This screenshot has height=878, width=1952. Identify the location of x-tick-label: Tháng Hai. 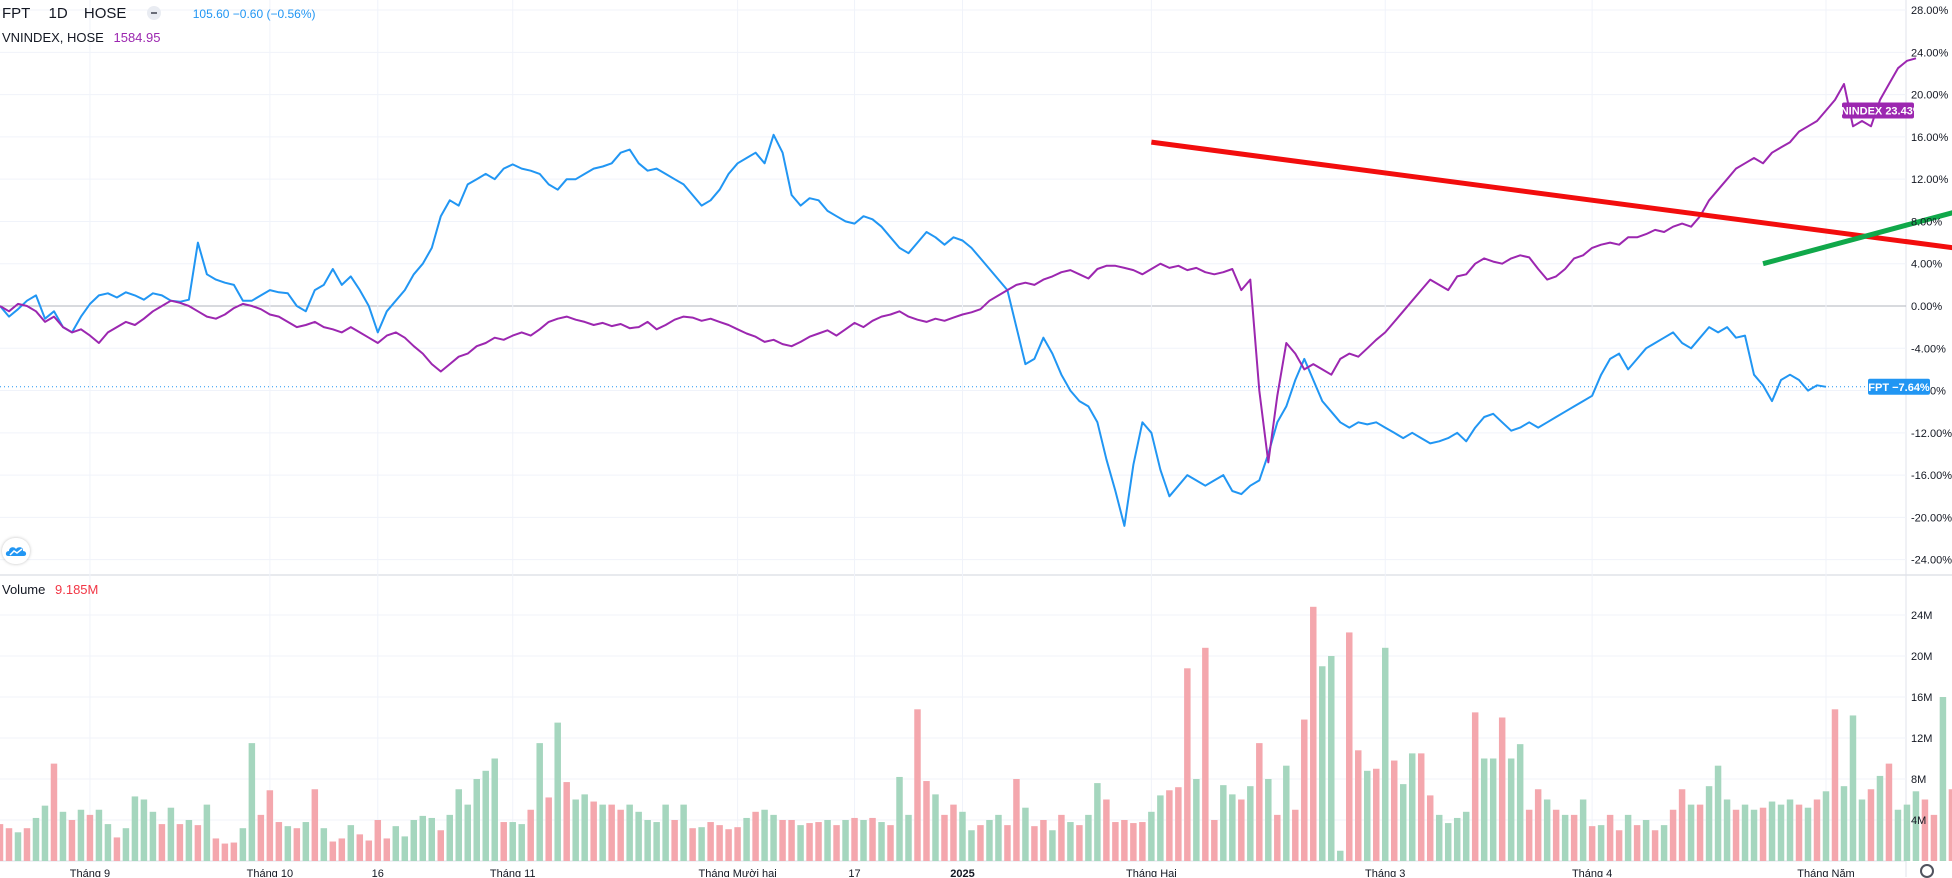
(1151, 872).